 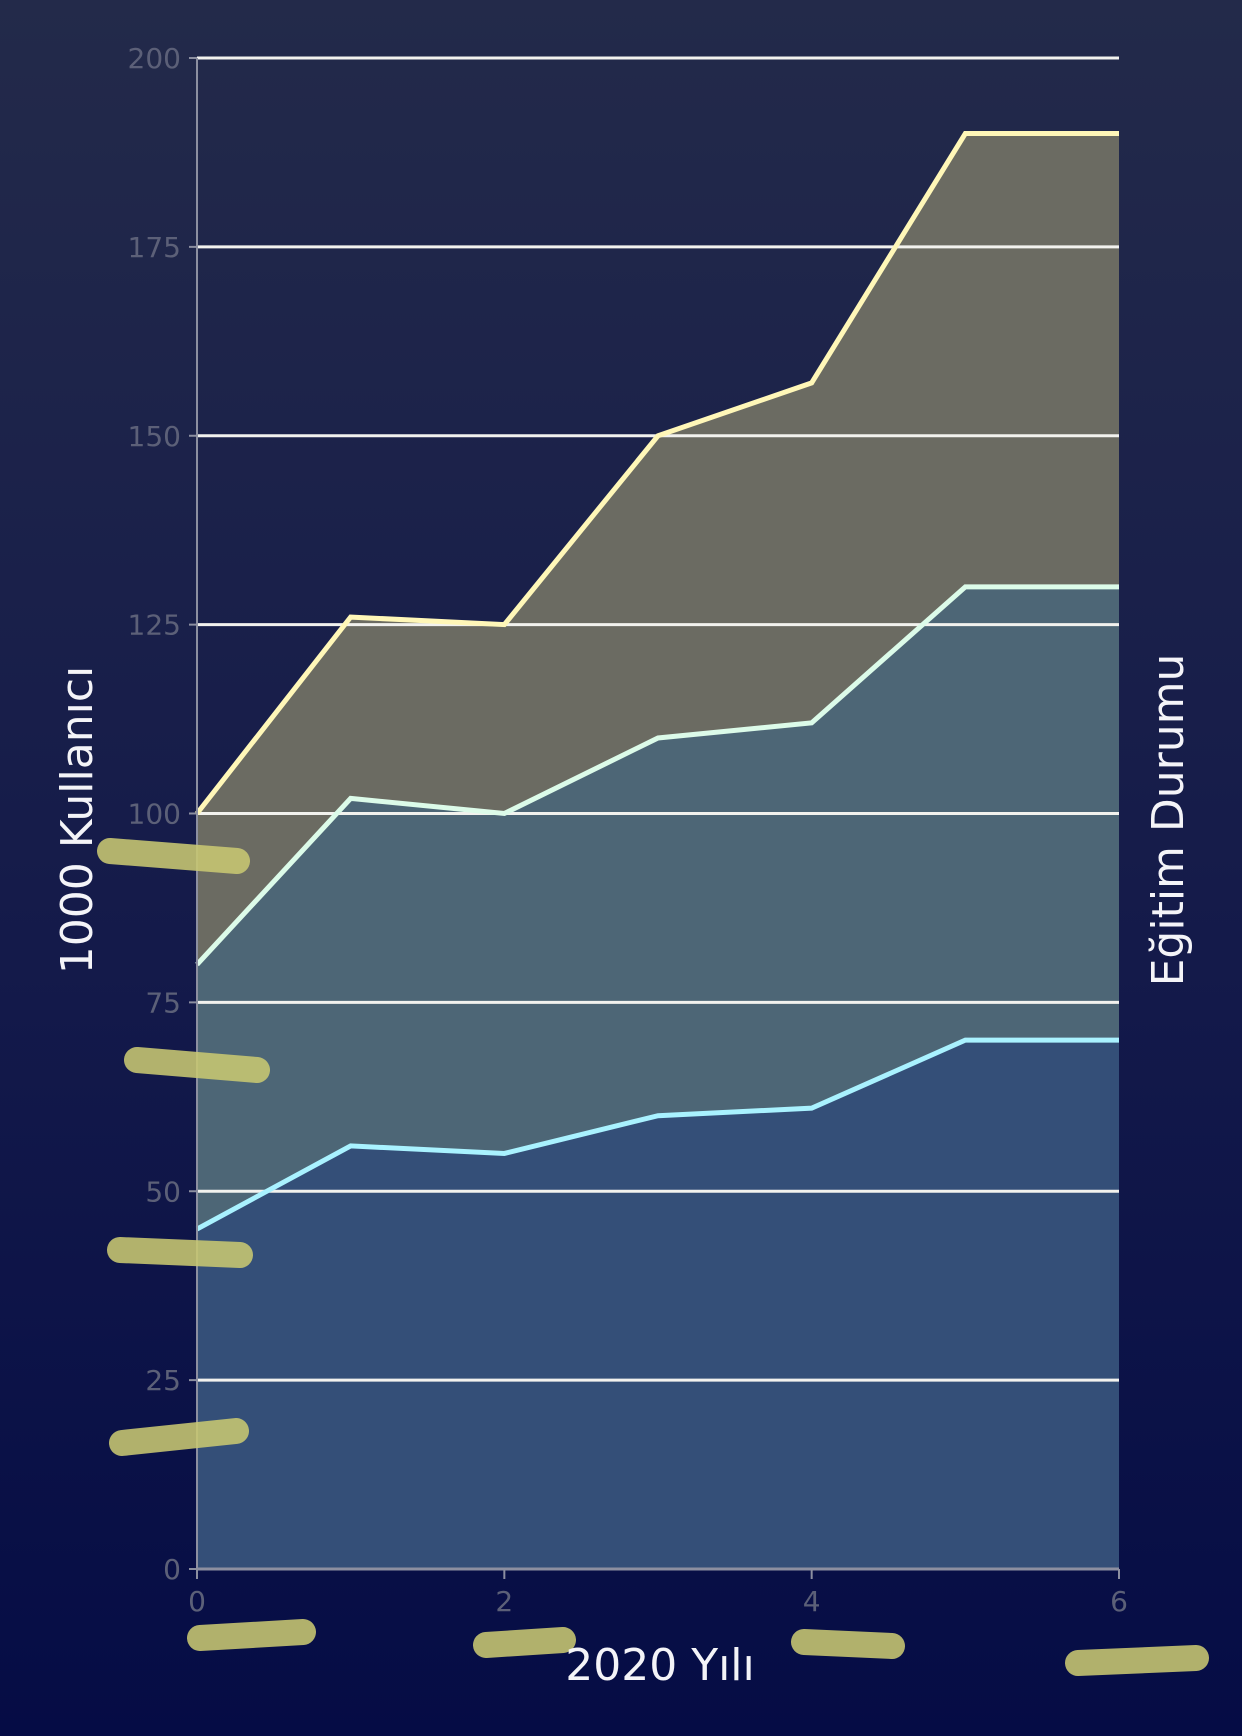 I want to click on y-tick-label: 25, so click(x=163, y=1380).